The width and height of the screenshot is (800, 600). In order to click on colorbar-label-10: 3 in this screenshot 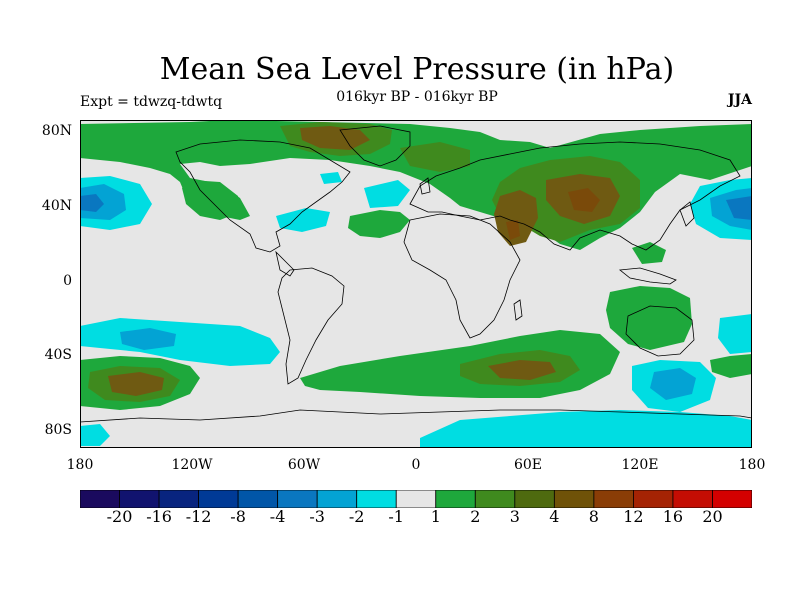, I will do `click(514, 516)`.